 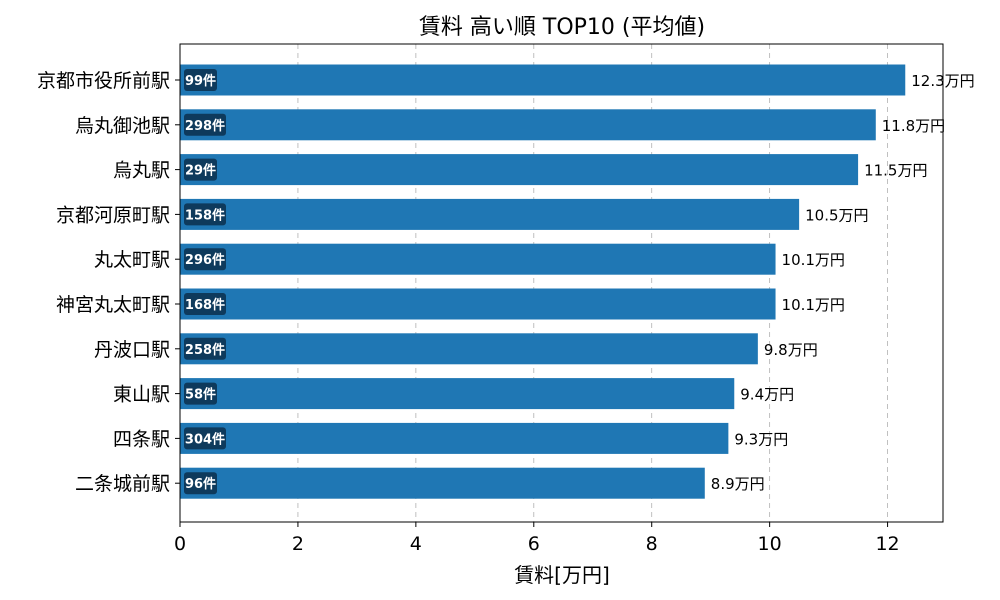 What do you see at coordinates (895, 171) in the screenshot?
I see `value-label: 11.5万円` at bounding box center [895, 171].